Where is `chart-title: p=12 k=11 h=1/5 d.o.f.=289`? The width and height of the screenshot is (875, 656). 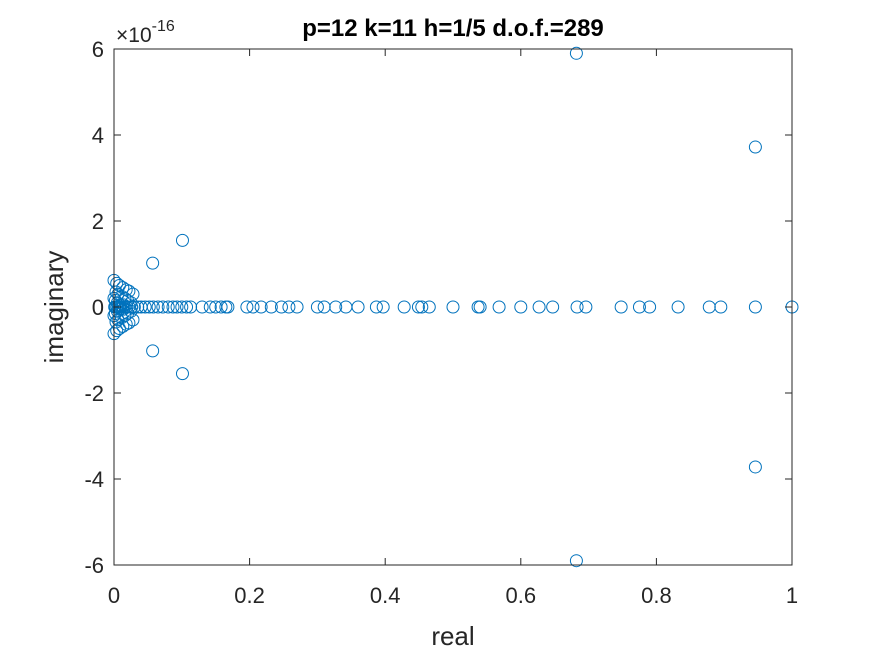 chart-title: p=12 k=11 h=1/5 d.o.f.=289 is located at coordinates (453, 28).